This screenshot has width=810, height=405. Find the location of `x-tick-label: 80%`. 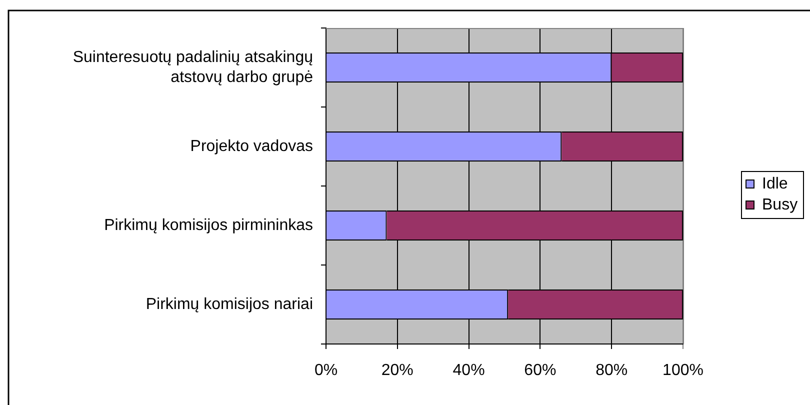

x-tick-label: 80% is located at coordinates (612, 371).